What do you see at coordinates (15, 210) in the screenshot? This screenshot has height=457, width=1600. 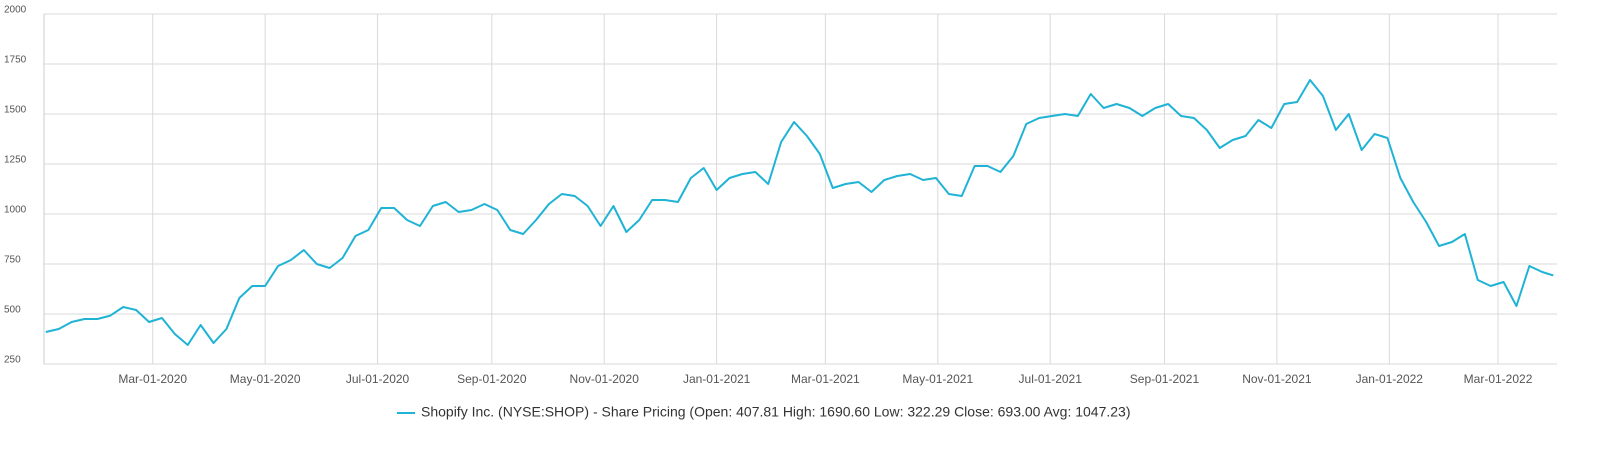 I see `y-tick-label: 1000` at bounding box center [15, 210].